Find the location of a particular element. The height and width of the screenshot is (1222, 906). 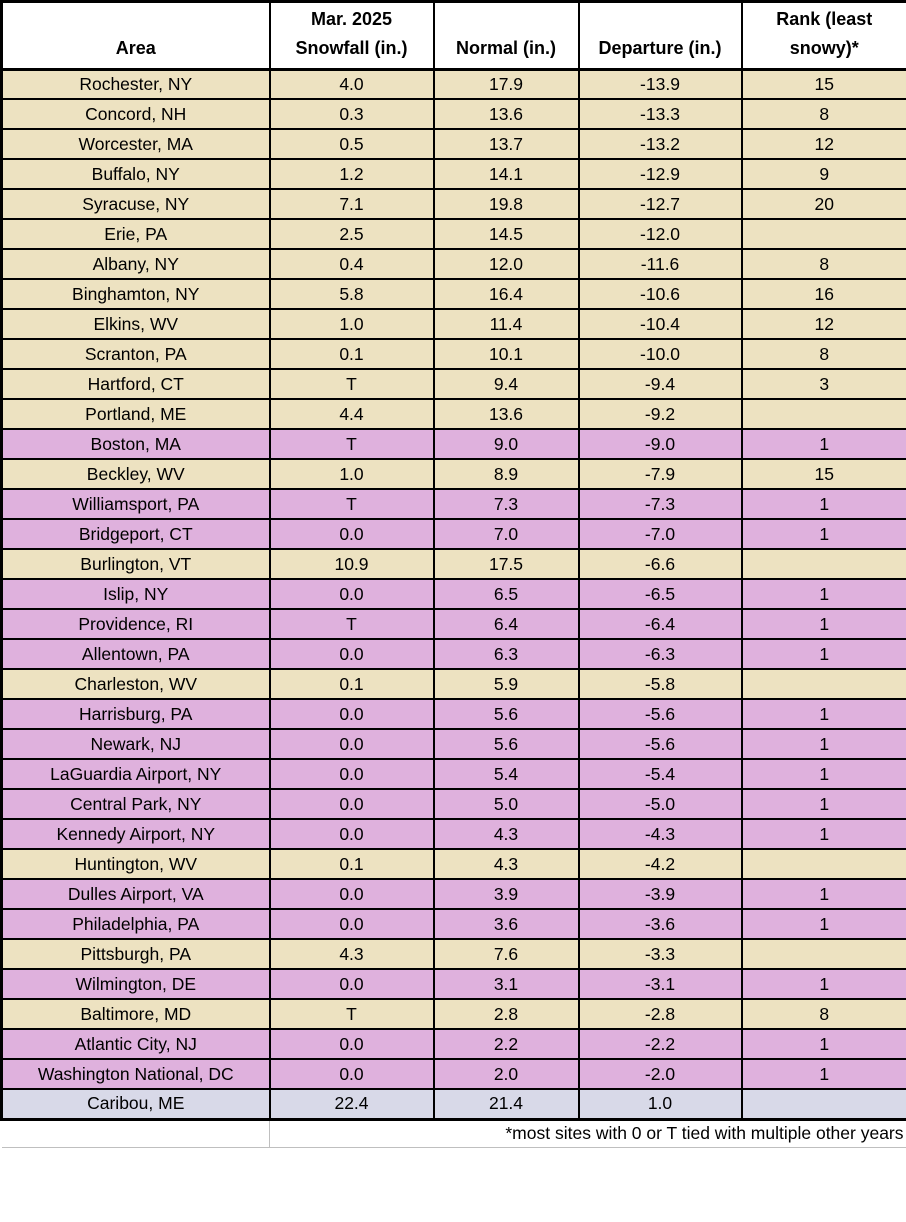

cell-normal: 6.3 is located at coordinates (506, 654).